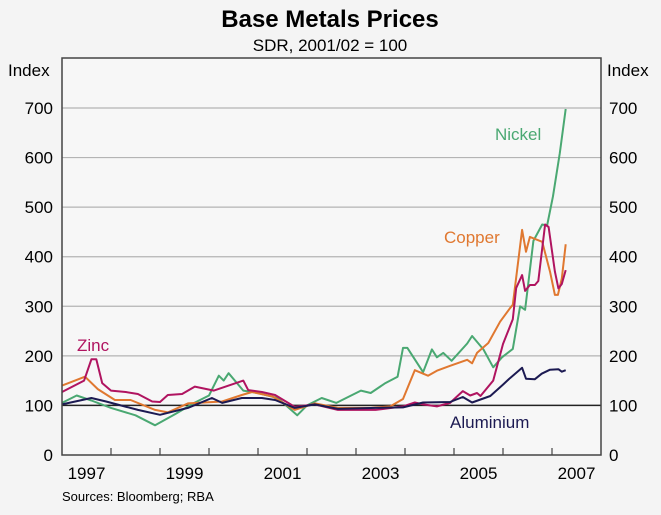 The image size is (661, 515). What do you see at coordinates (628, 70) in the screenshot?
I see `y-axis-label-right: Index` at bounding box center [628, 70].